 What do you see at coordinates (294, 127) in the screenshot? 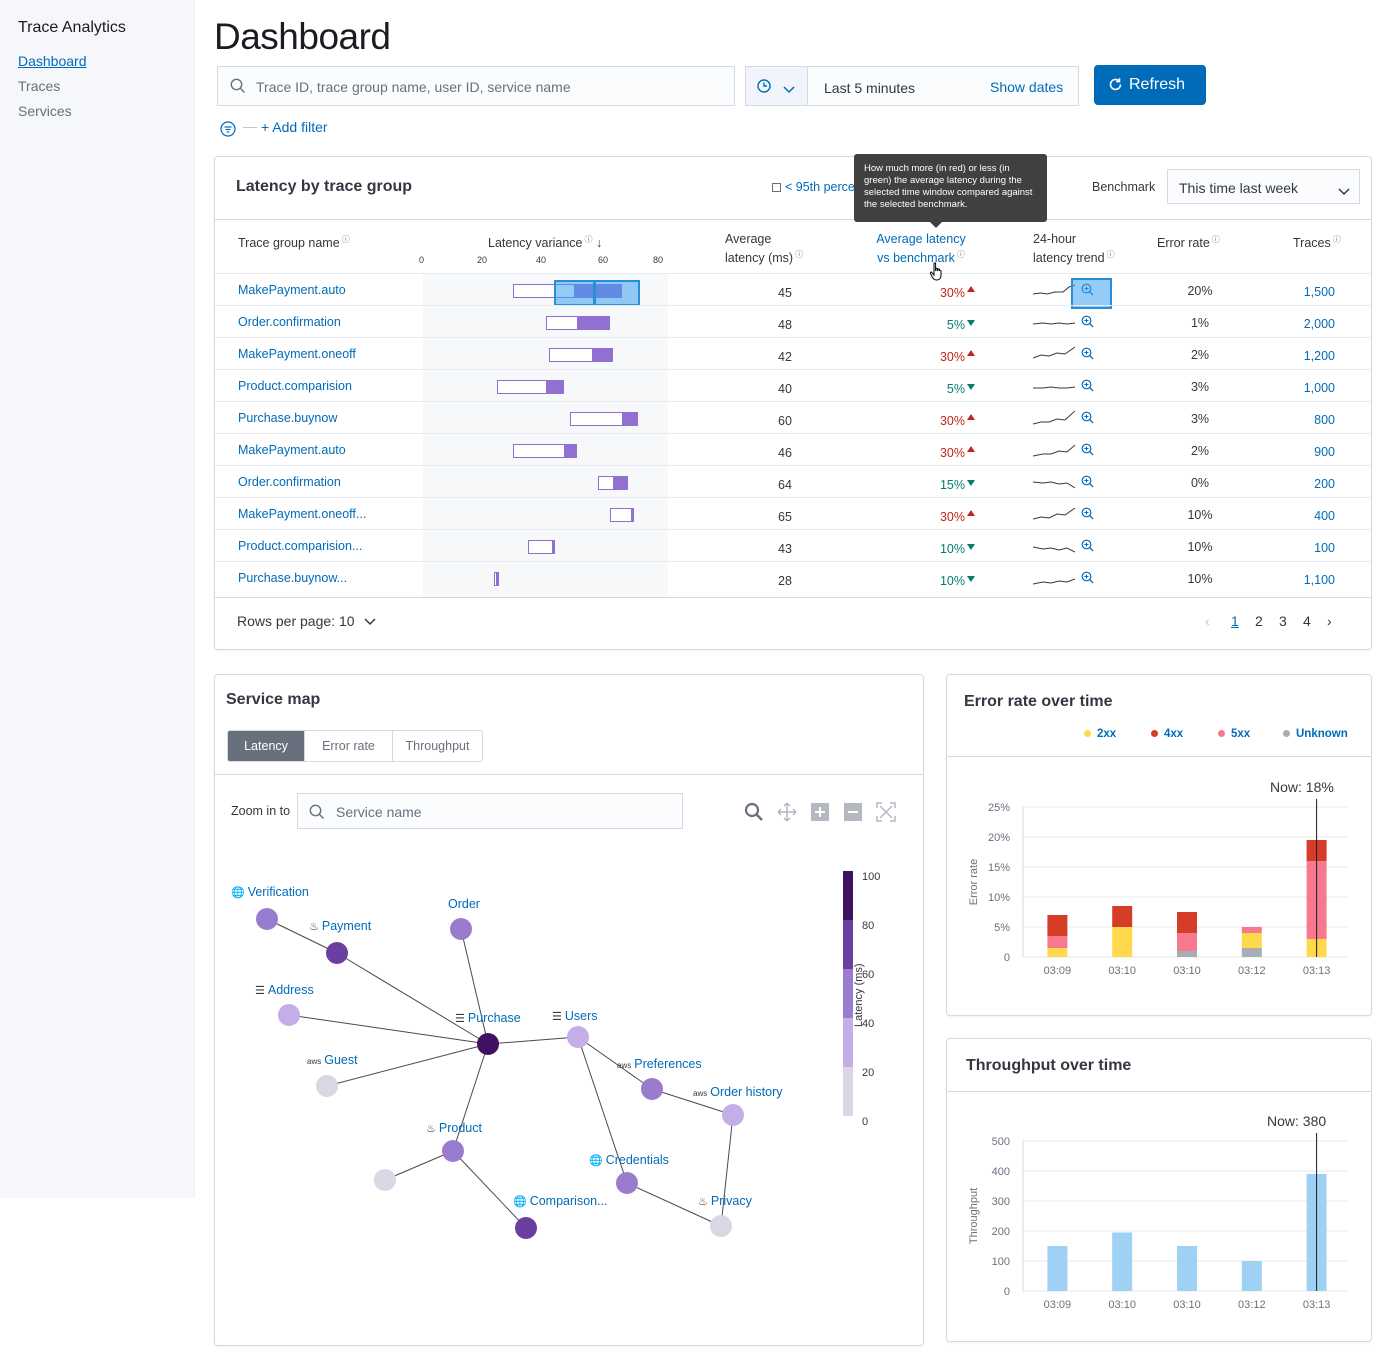
I see `add-filter-button: + Add filter` at bounding box center [294, 127].